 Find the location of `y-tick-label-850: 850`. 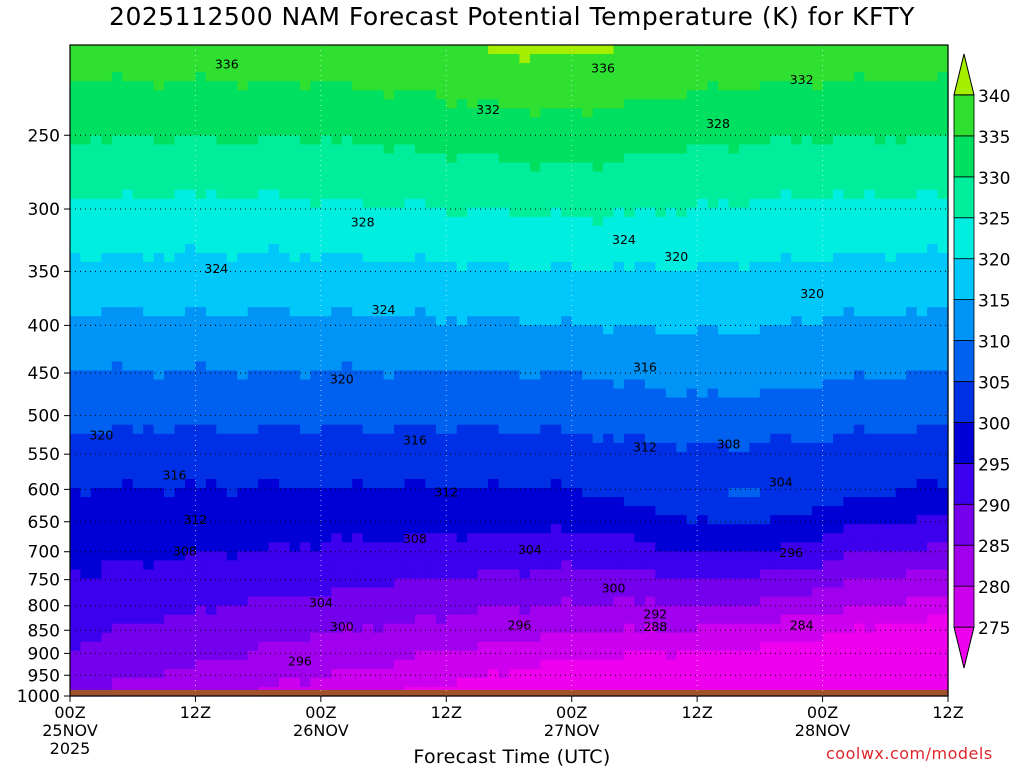

y-tick-label-850: 850 is located at coordinates (44, 631).